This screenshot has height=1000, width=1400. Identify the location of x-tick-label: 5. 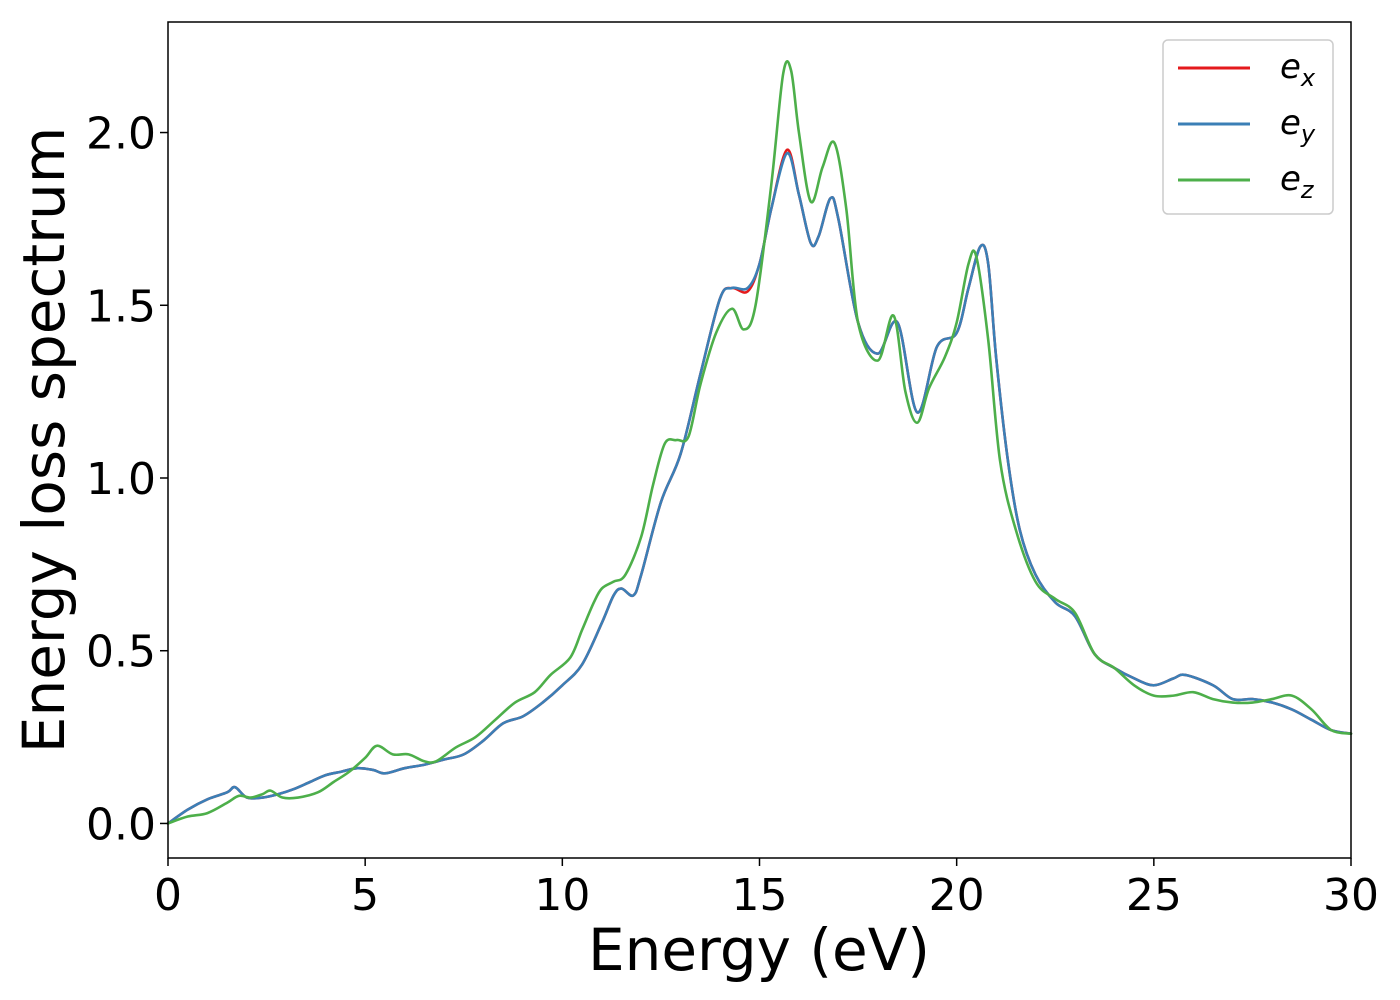
(365, 895).